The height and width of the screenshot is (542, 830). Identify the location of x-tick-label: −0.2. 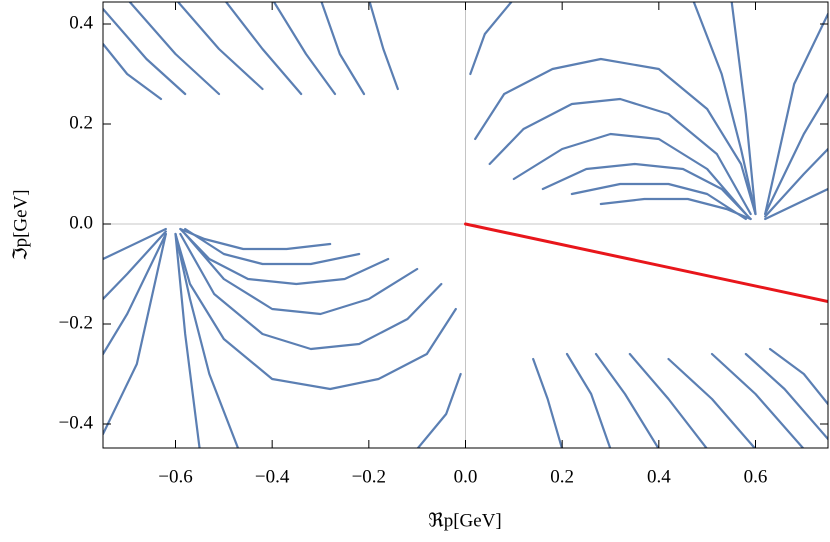
(369, 476).